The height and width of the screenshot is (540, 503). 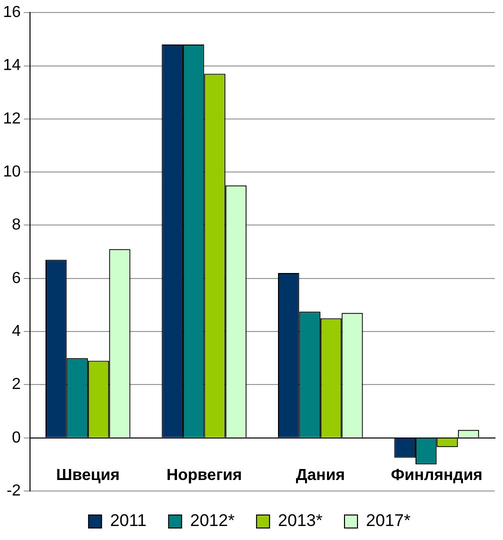 What do you see at coordinates (388, 520) in the screenshot?
I see `legend-label: 2017*` at bounding box center [388, 520].